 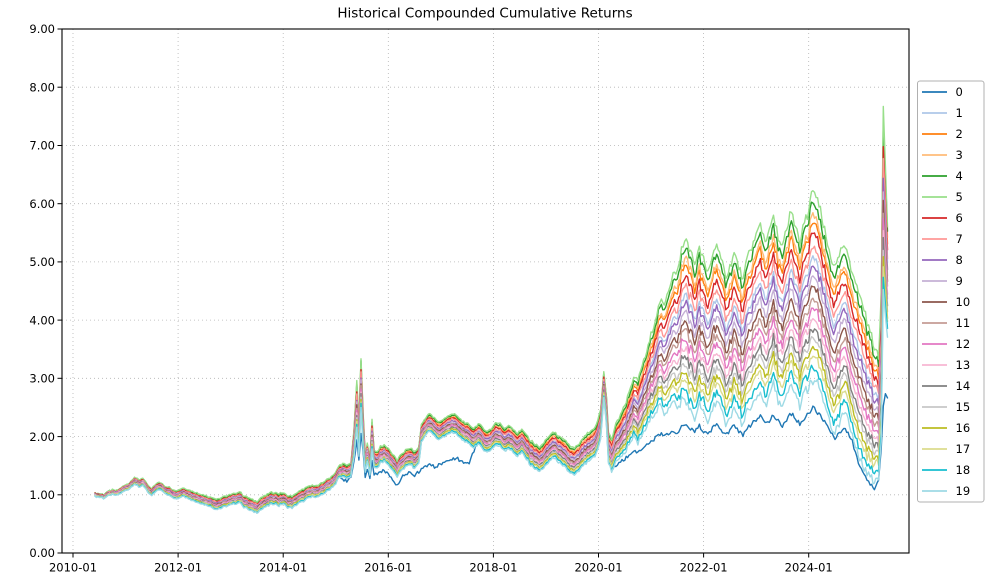 I want to click on legend-label-1: 1, so click(x=959, y=113).